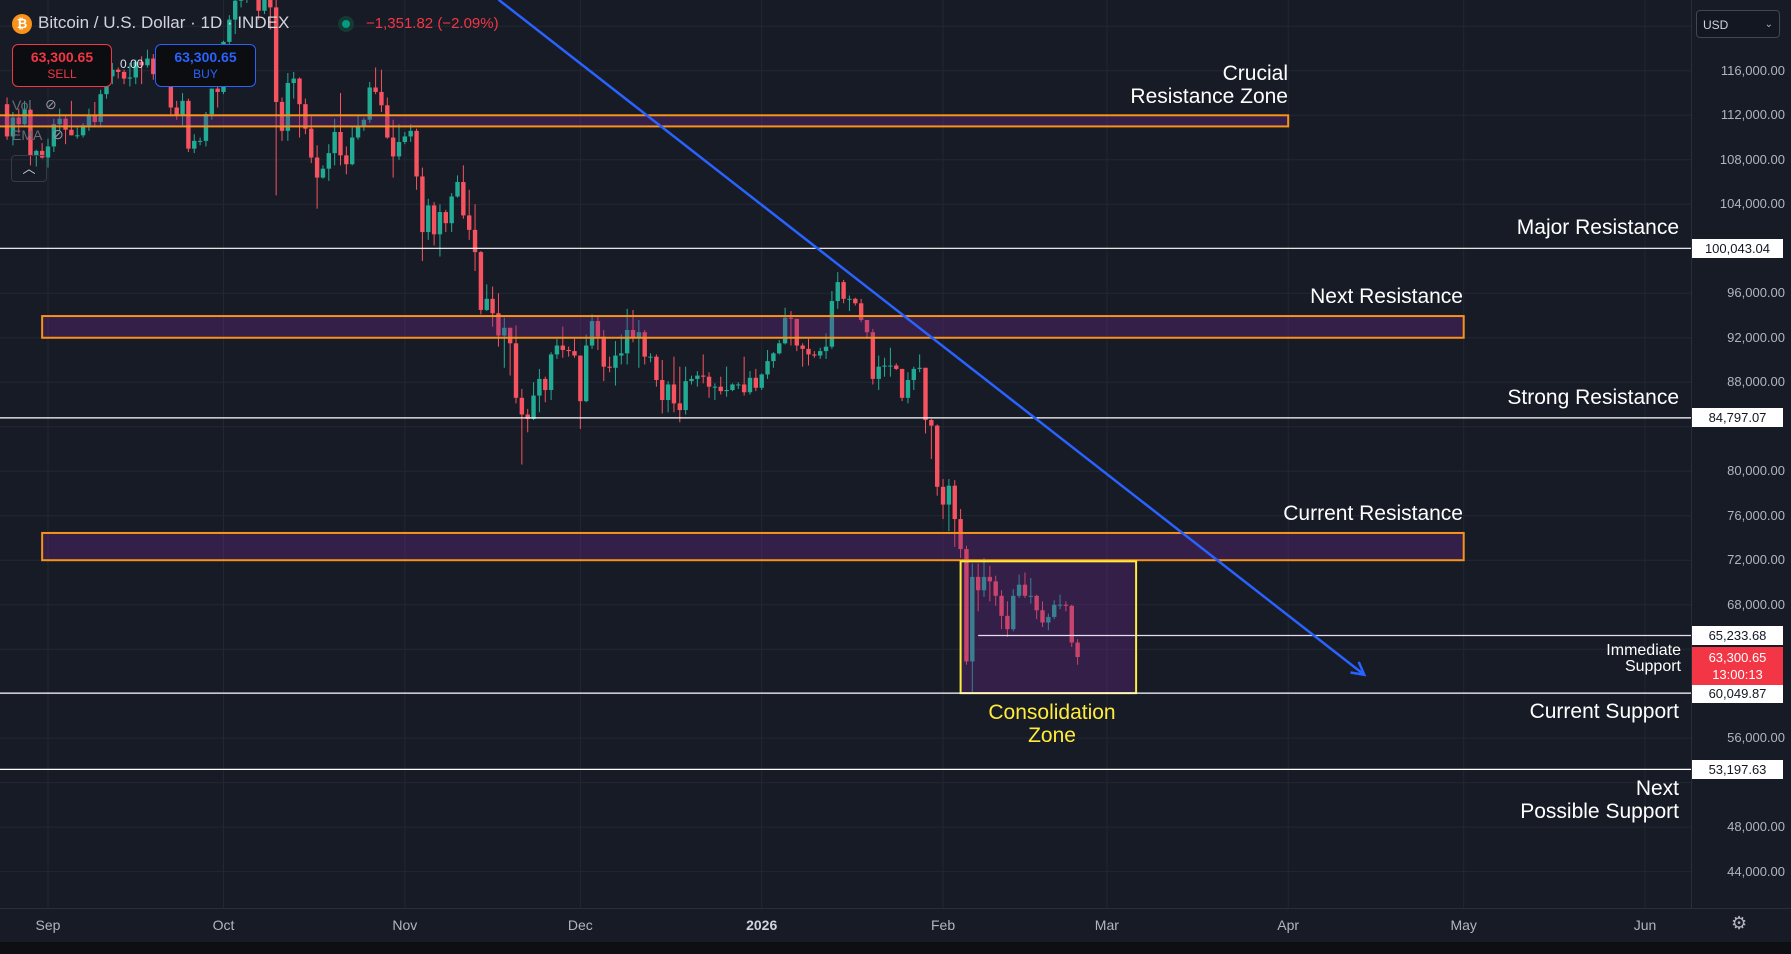 Image resolution: width=1791 pixels, height=954 pixels. I want to click on sell-button: 63,300.65 SELL, so click(62, 65).